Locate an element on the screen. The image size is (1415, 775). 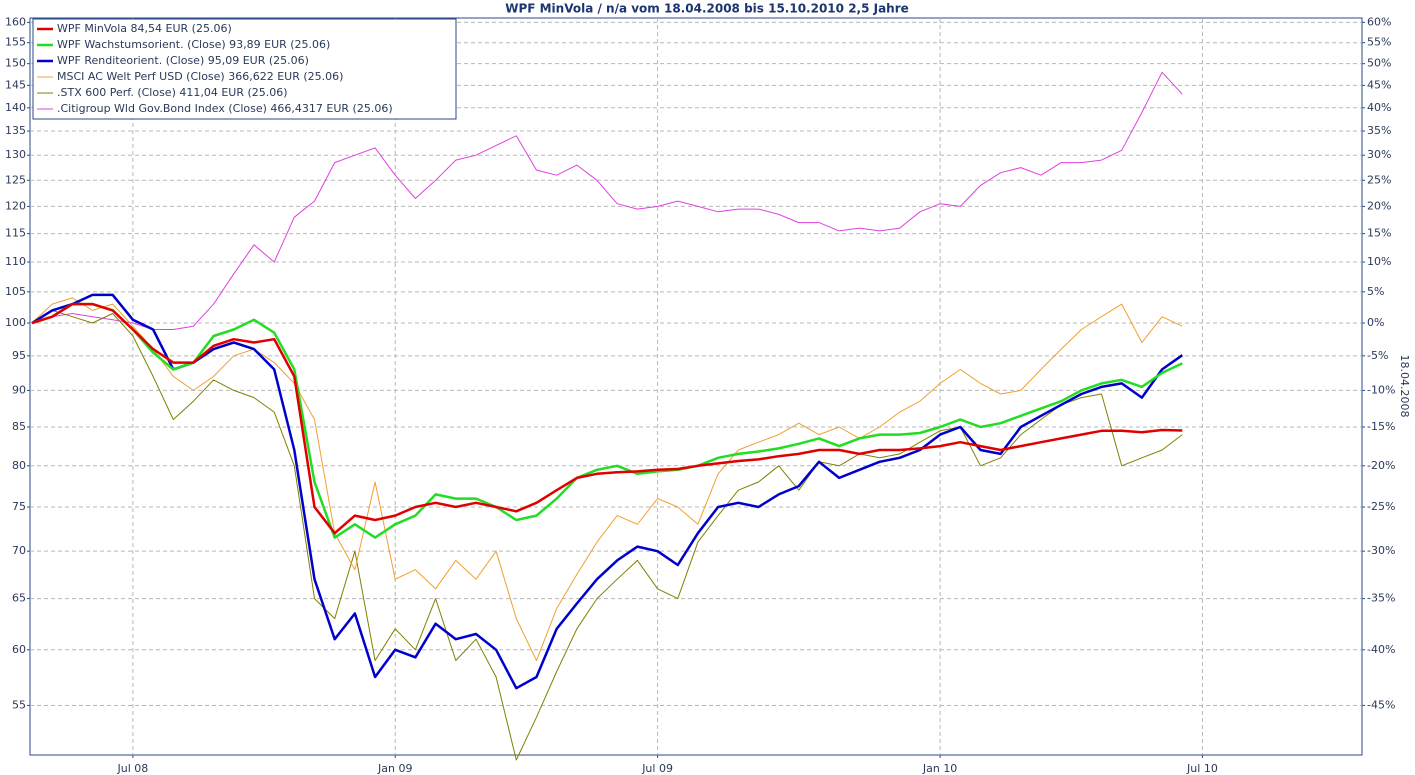
y-tick-label: 75 is located at coordinates (19, 506).